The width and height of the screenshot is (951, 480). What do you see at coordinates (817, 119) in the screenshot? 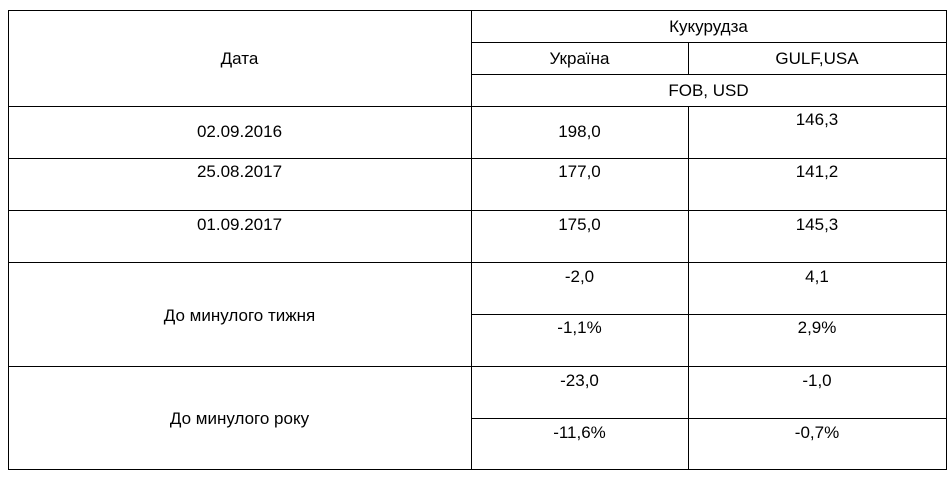
I see `value-cell: 146,3` at bounding box center [817, 119].